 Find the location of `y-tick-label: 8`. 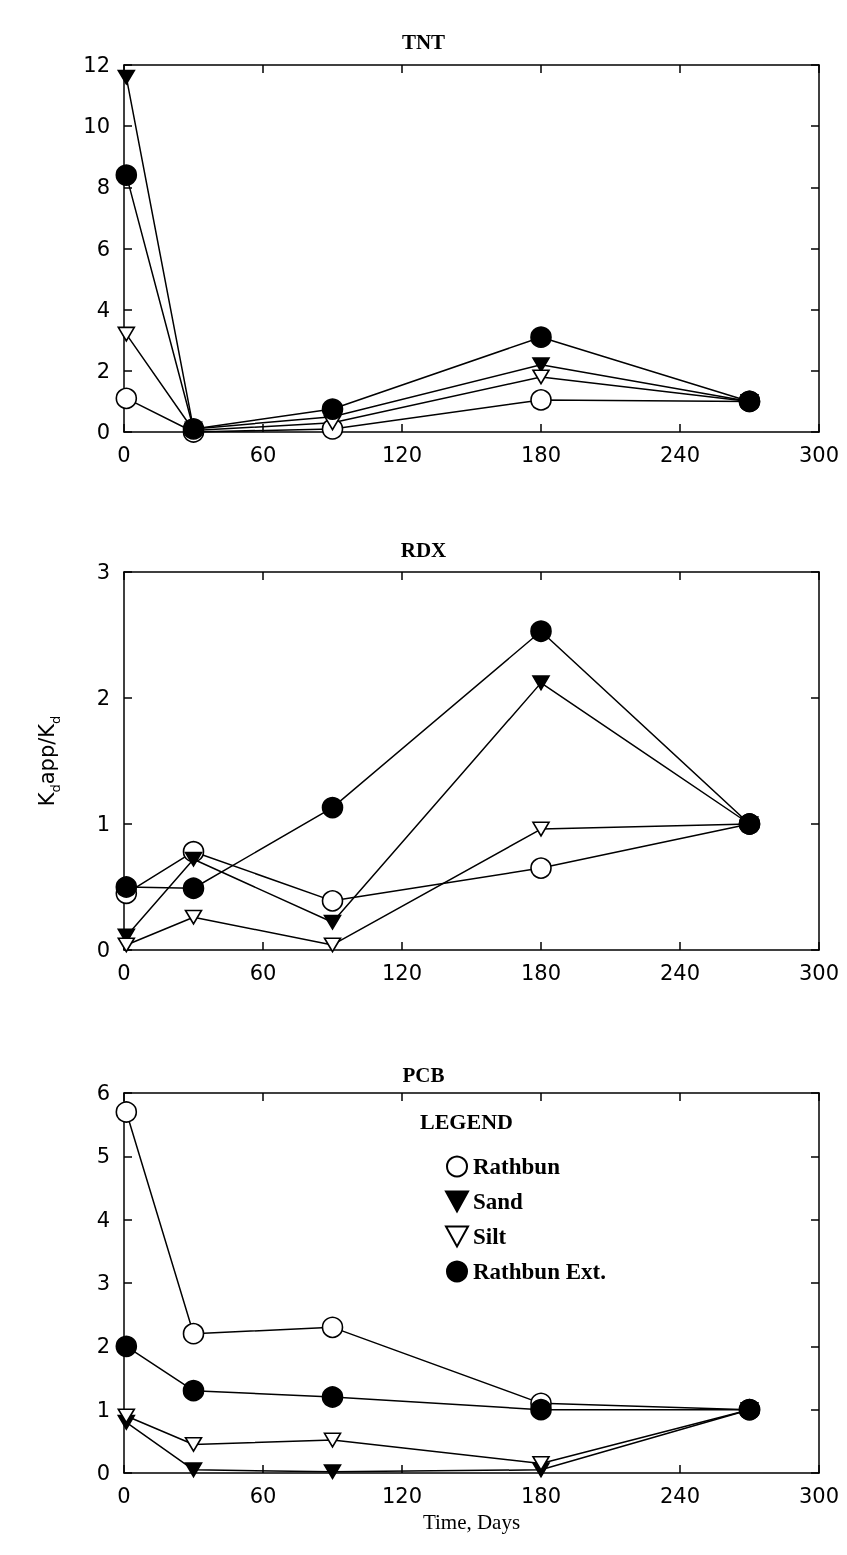

y-tick-label: 8 is located at coordinates (103, 187).